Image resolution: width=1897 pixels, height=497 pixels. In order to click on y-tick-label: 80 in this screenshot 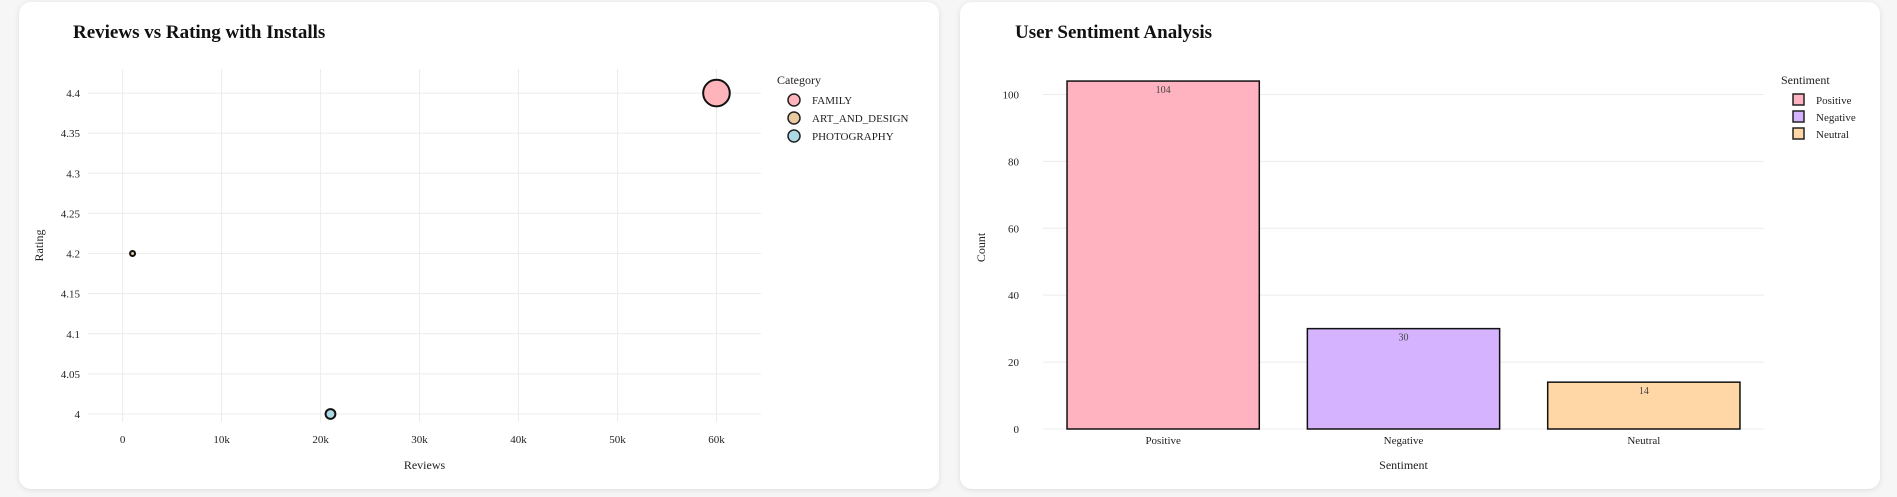, I will do `click(1014, 162)`.